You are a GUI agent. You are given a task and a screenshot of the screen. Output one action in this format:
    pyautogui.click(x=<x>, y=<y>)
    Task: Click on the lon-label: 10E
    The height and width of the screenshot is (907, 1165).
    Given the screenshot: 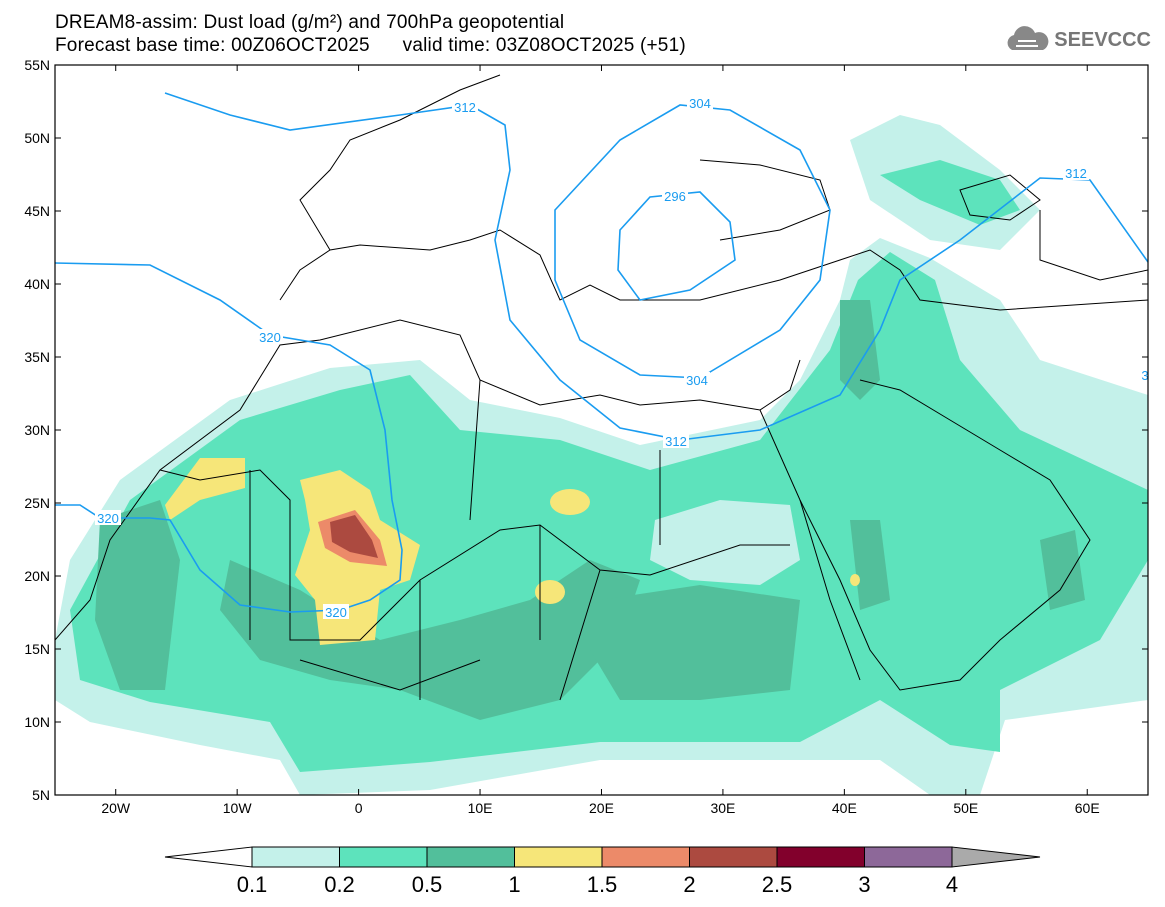 What is the action you would take?
    pyautogui.click(x=480, y=808)
    